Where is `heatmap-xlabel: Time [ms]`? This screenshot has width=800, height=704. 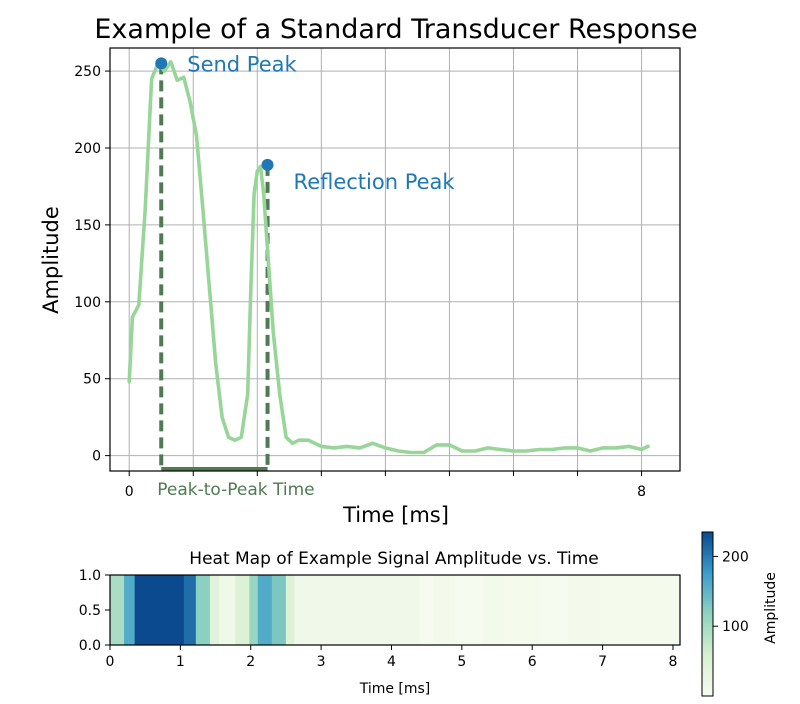
heatmap-xlabel: Time [ms] is located at coordinates (395, 689).